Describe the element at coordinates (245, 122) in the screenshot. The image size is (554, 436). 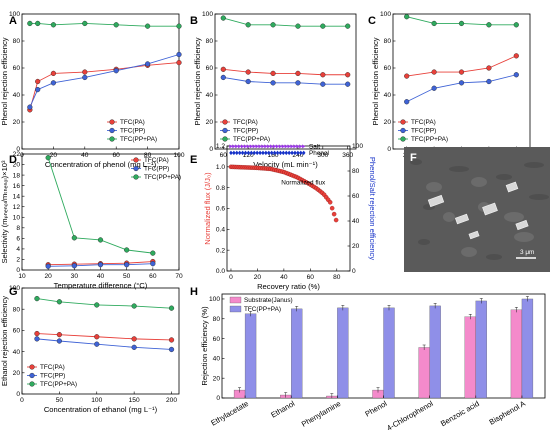
I see `legend-label: TFC(PA)` at that location.